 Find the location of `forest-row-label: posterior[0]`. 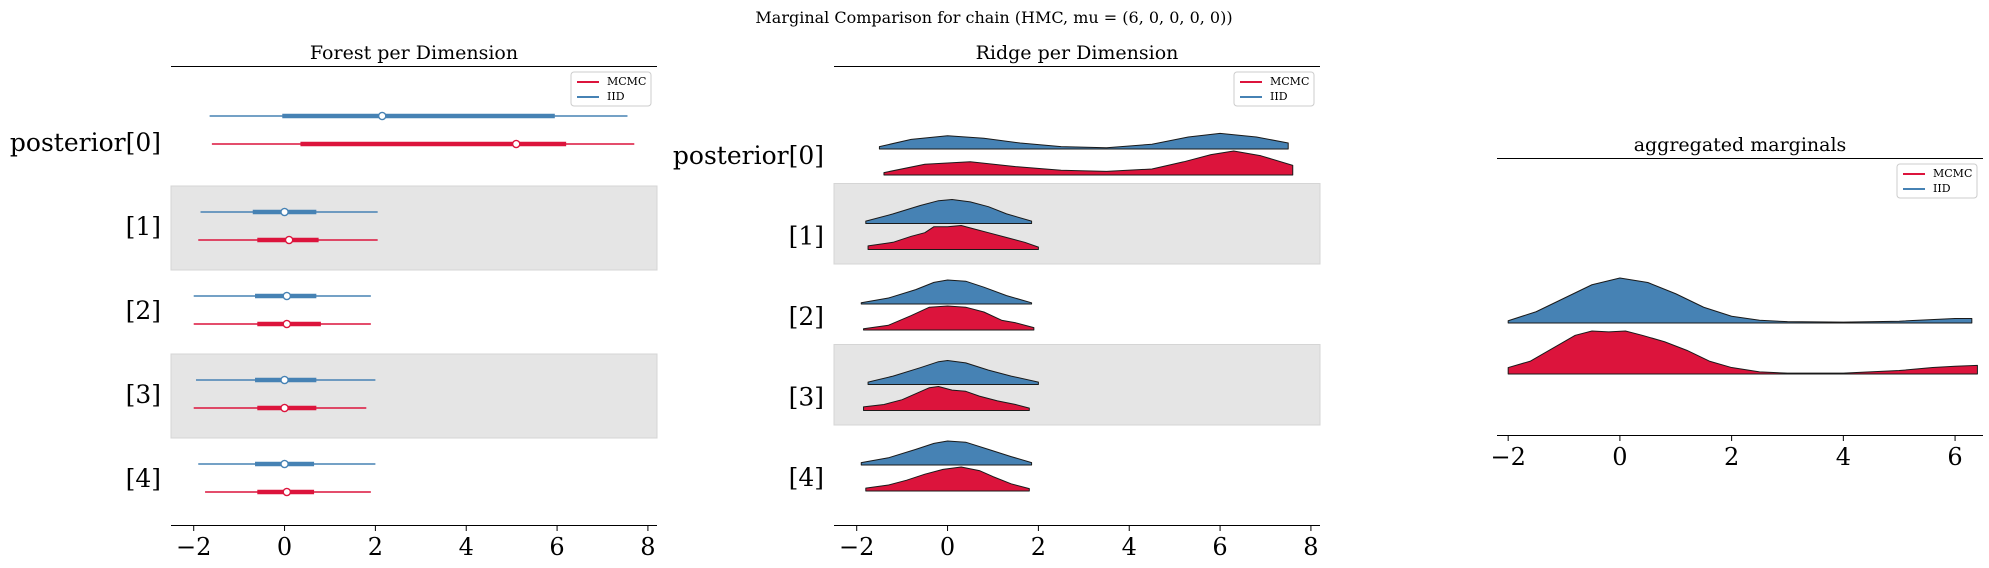

forest-row-label: posterior[0] is located at coordinates (85, 142).